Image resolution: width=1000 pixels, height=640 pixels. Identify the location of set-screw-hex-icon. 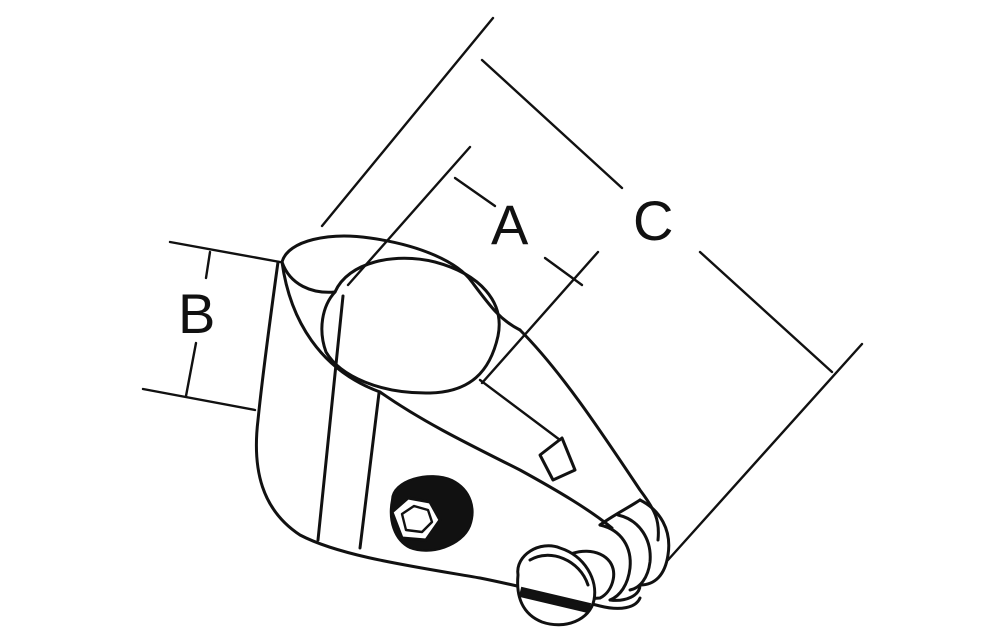
(416, 519).